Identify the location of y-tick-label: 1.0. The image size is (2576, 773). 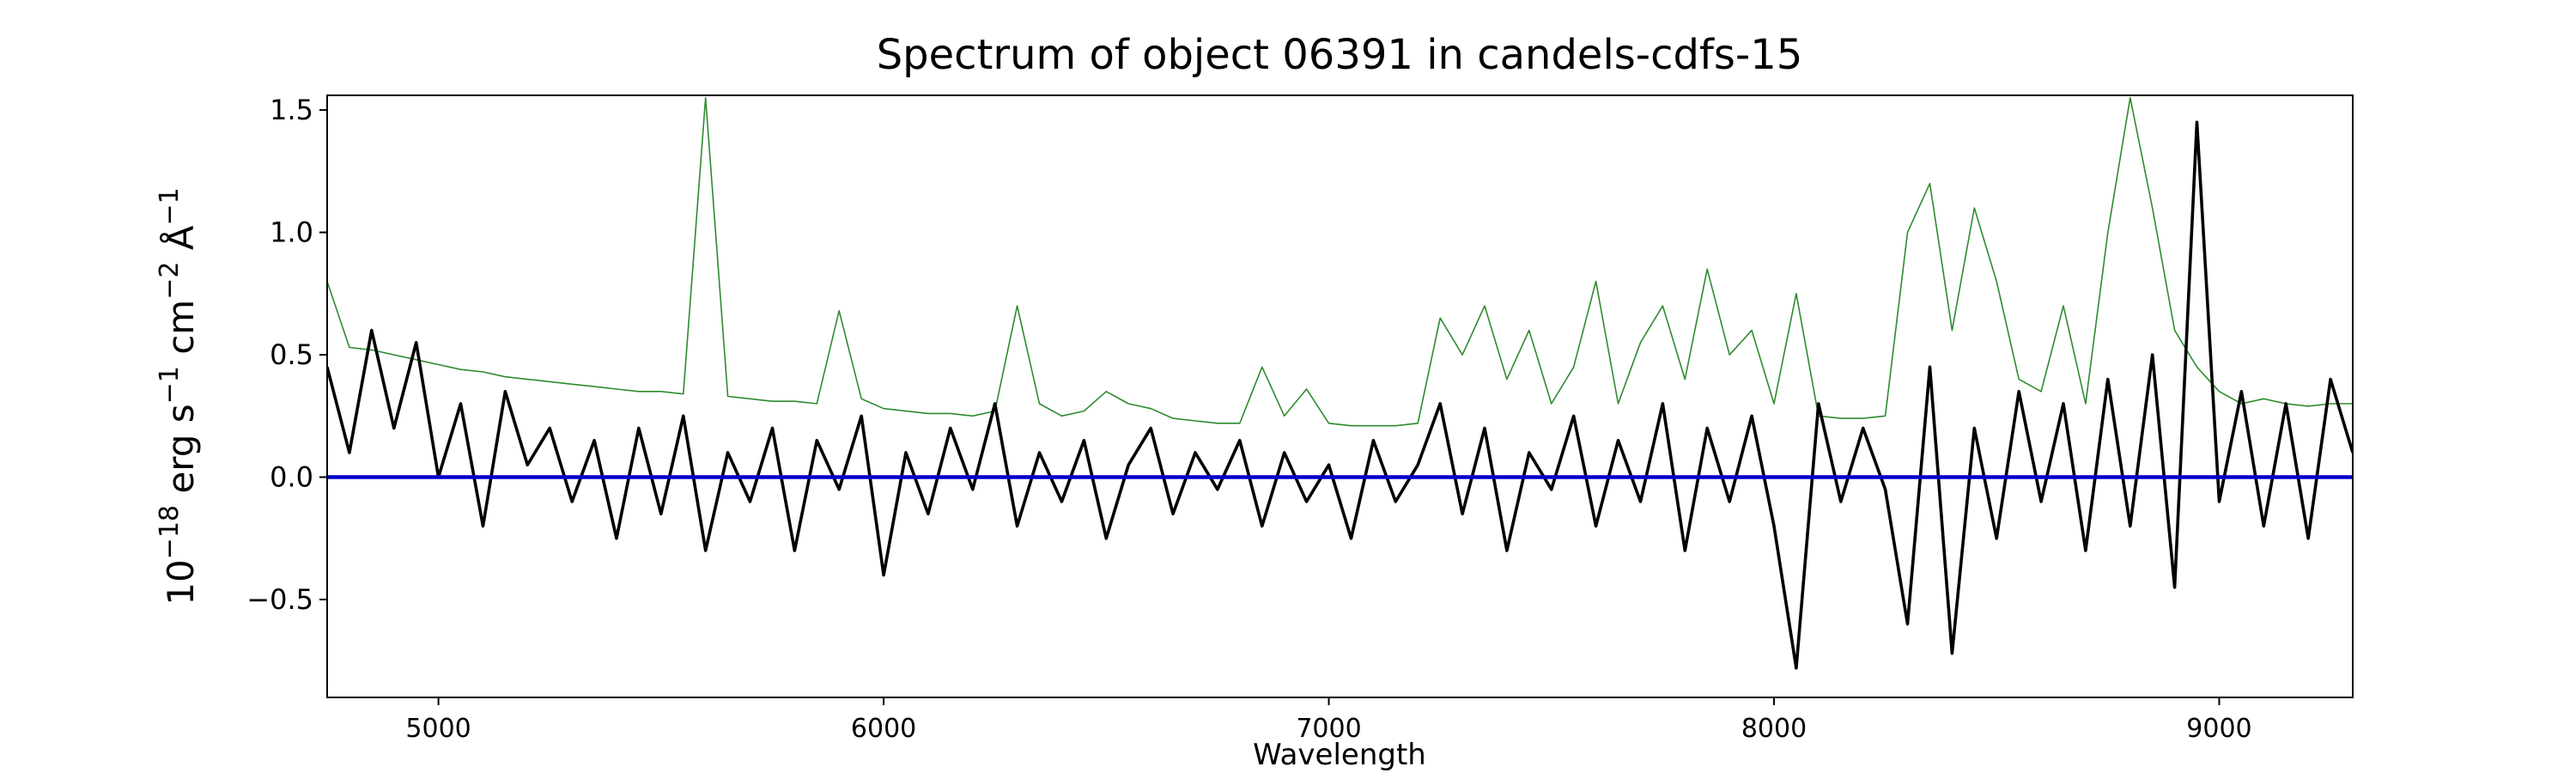
(291, 232).